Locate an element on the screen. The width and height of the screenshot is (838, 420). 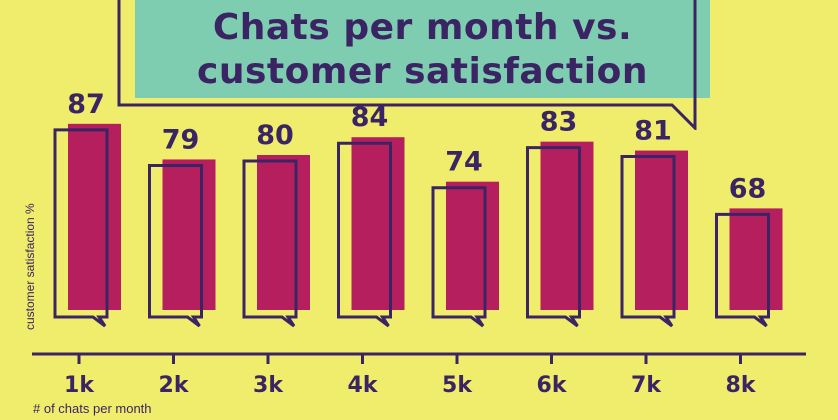
bar-outline-4k is located at coordinates (364, 234).